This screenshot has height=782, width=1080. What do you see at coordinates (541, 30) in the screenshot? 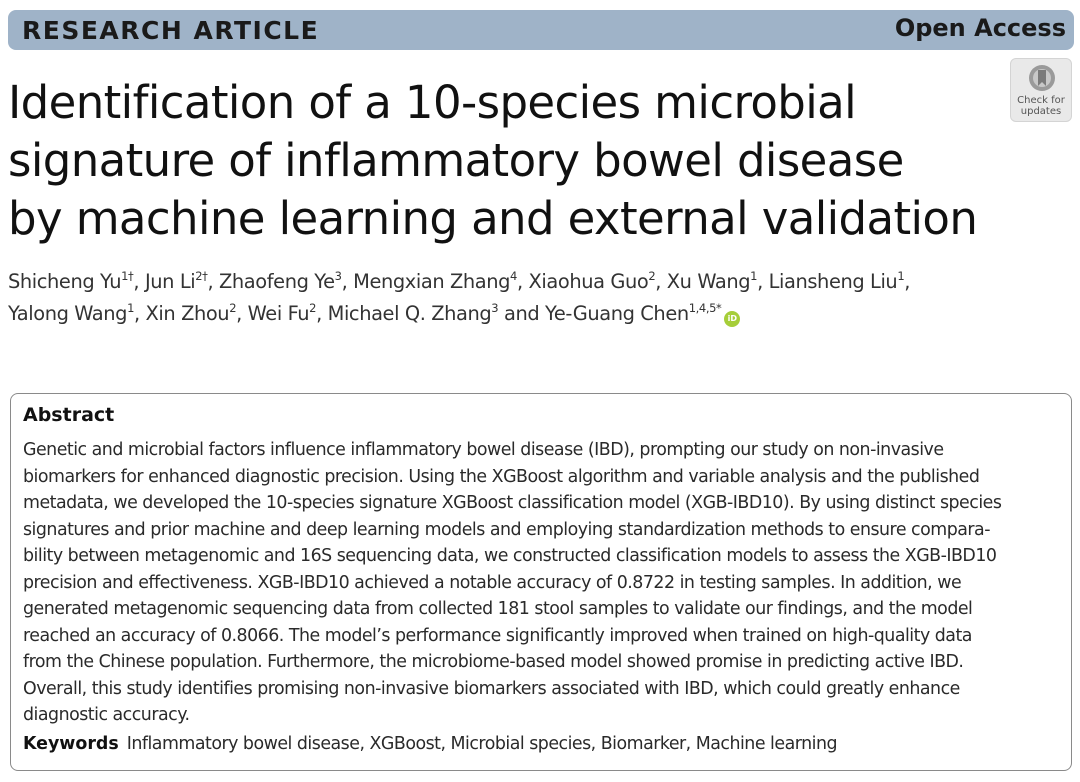
I see `article-header-bar: RESEARCH ARTICLE Open Access` at bounding box center [541, 30].